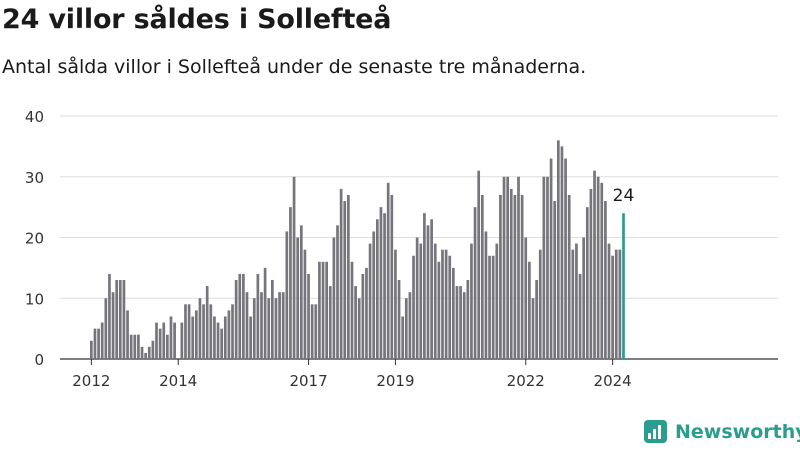 The width and height of the screenshot is (800, 450). What do you see at coordinates (655, 431) in the screenshot?
I see `newsworthy-logo-icon` at bounding box center [655, 431].